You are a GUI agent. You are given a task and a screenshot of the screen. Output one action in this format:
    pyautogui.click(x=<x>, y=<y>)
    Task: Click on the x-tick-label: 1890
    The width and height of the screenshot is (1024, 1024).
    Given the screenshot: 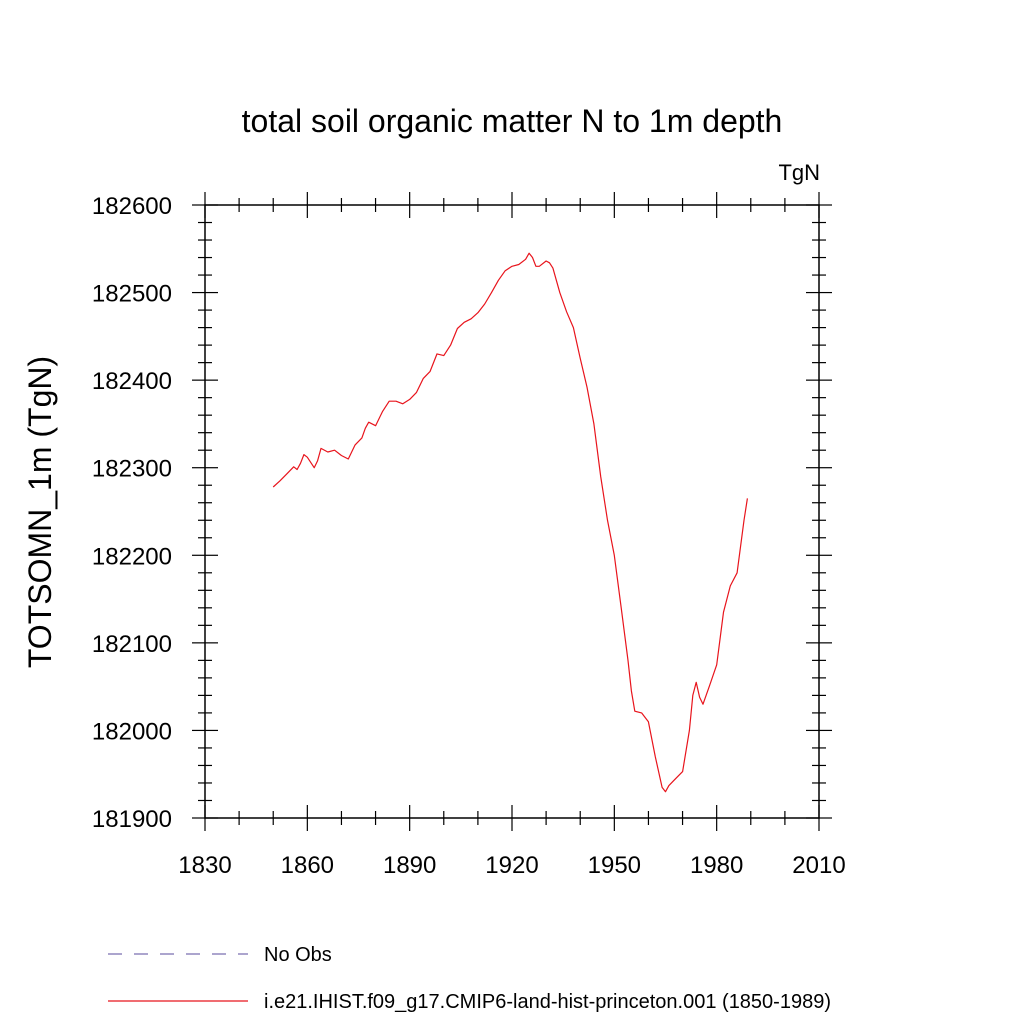 What is the action you would take?
    pyautogui.click(x=409, y=865)
    